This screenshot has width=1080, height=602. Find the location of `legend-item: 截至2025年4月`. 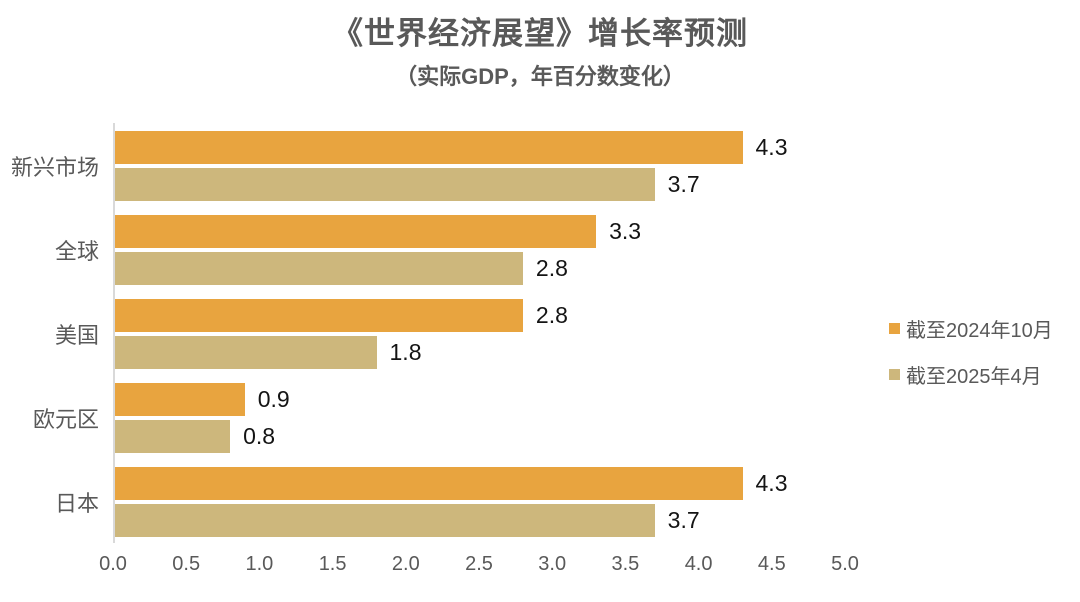

legend-item: 截至2025年4月 is located at coordinates (984, 374).